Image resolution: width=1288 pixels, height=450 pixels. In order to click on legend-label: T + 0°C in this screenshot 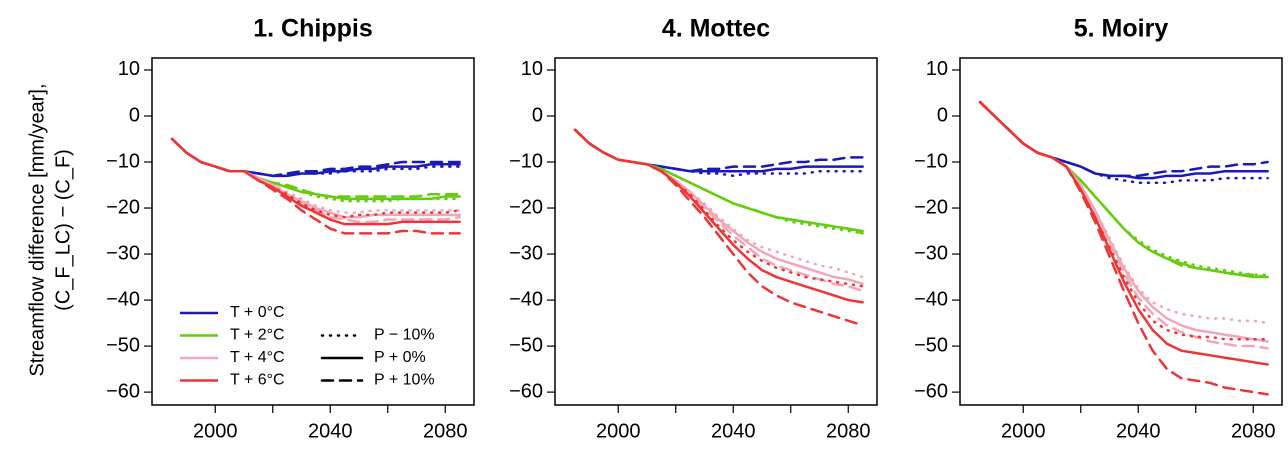, I will do `click(257, 312)`.